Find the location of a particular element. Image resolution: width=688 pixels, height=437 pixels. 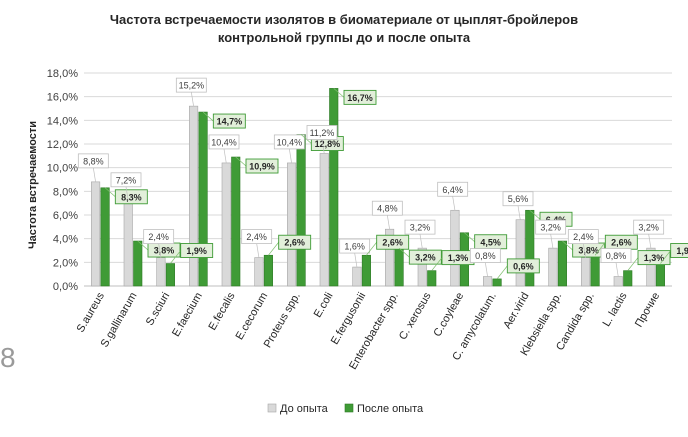

legend-label-before: До опыта is located at coordinates (304, 409).